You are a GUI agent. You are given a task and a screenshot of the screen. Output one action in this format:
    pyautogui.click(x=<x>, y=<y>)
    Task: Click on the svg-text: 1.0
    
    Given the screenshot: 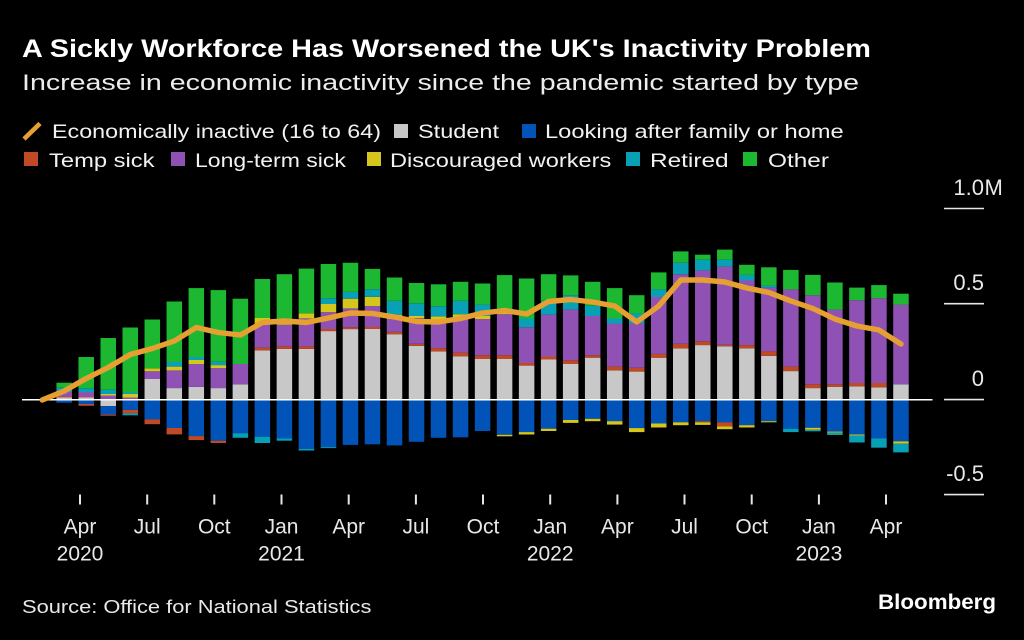 What is the action you would take?
    pyautogui.click(x=968, y=187)
    